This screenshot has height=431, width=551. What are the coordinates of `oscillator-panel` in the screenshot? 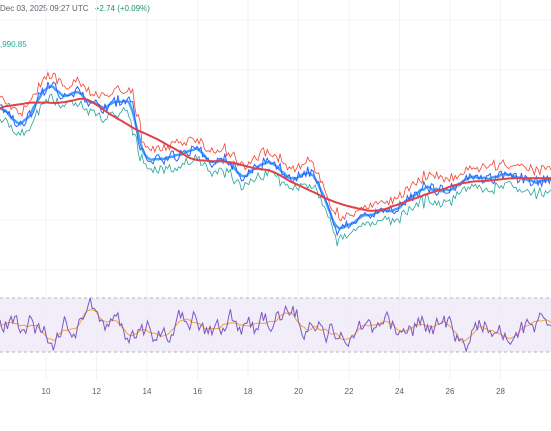 It's located at (275, 325).